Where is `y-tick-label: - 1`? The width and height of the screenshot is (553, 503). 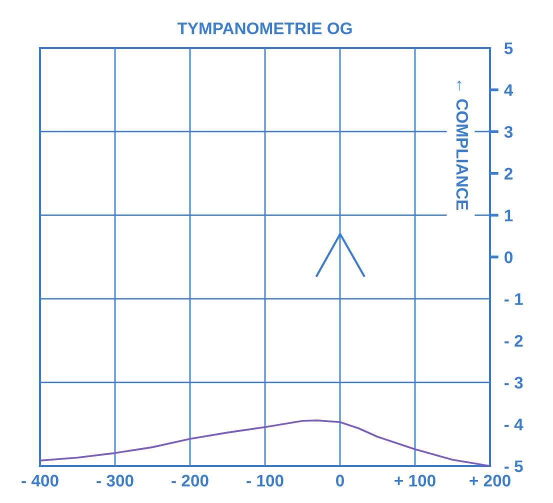 y-tick-label: - 1 is located at coordinates (513, 299).